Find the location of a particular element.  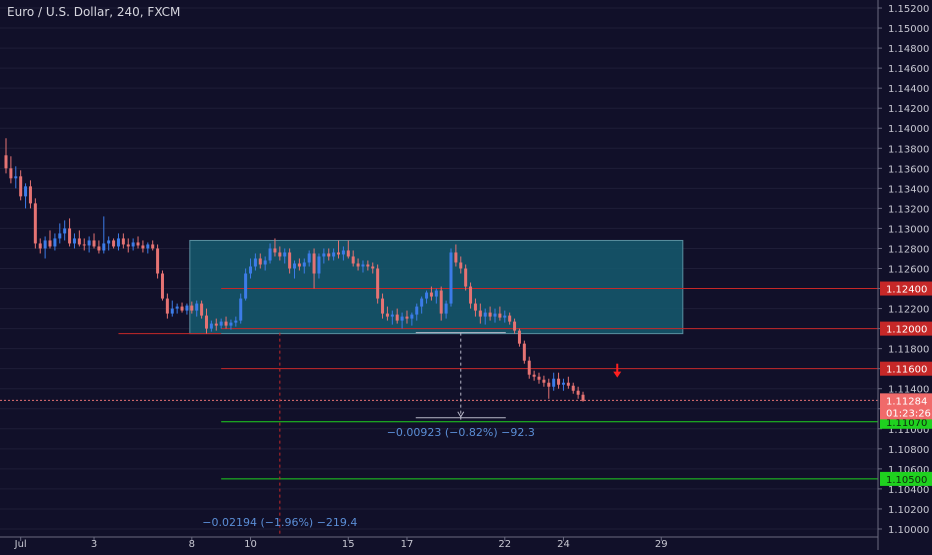

sideways-zone is located at coordinates (436, 287).